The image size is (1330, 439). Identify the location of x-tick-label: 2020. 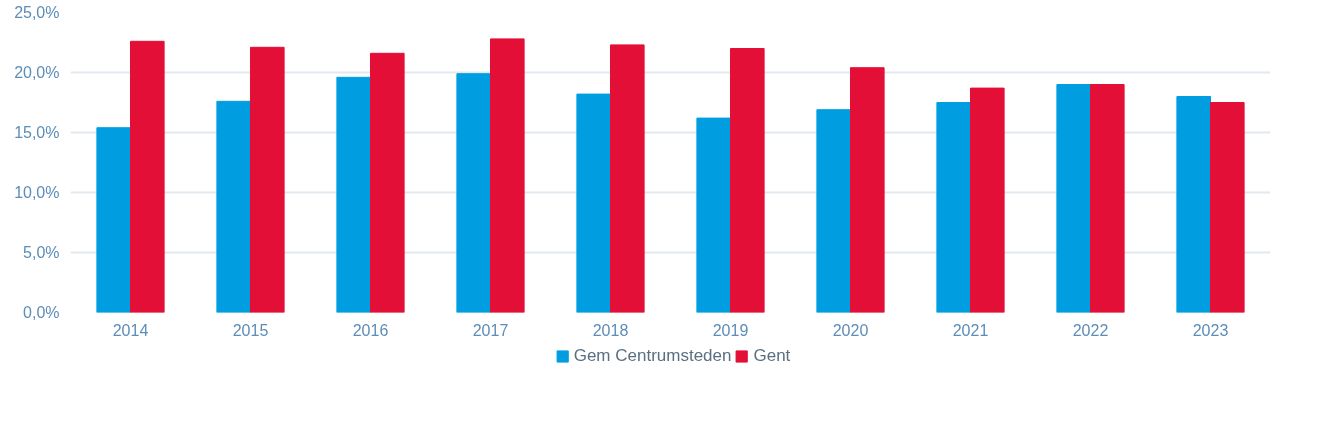
(850, 330).